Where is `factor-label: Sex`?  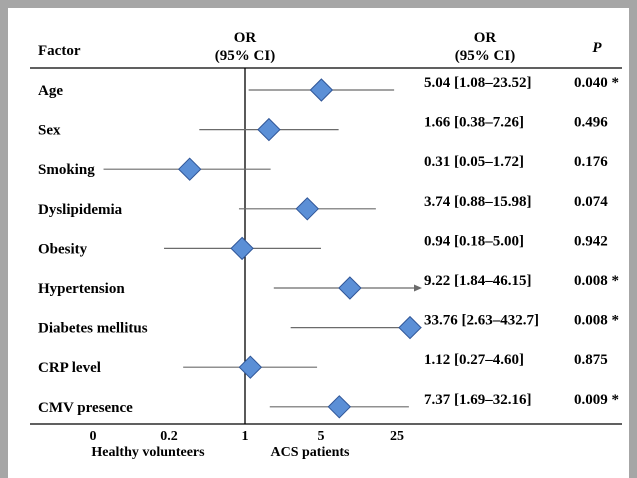
factor-label: Sex is located at coordinates (49, 131).